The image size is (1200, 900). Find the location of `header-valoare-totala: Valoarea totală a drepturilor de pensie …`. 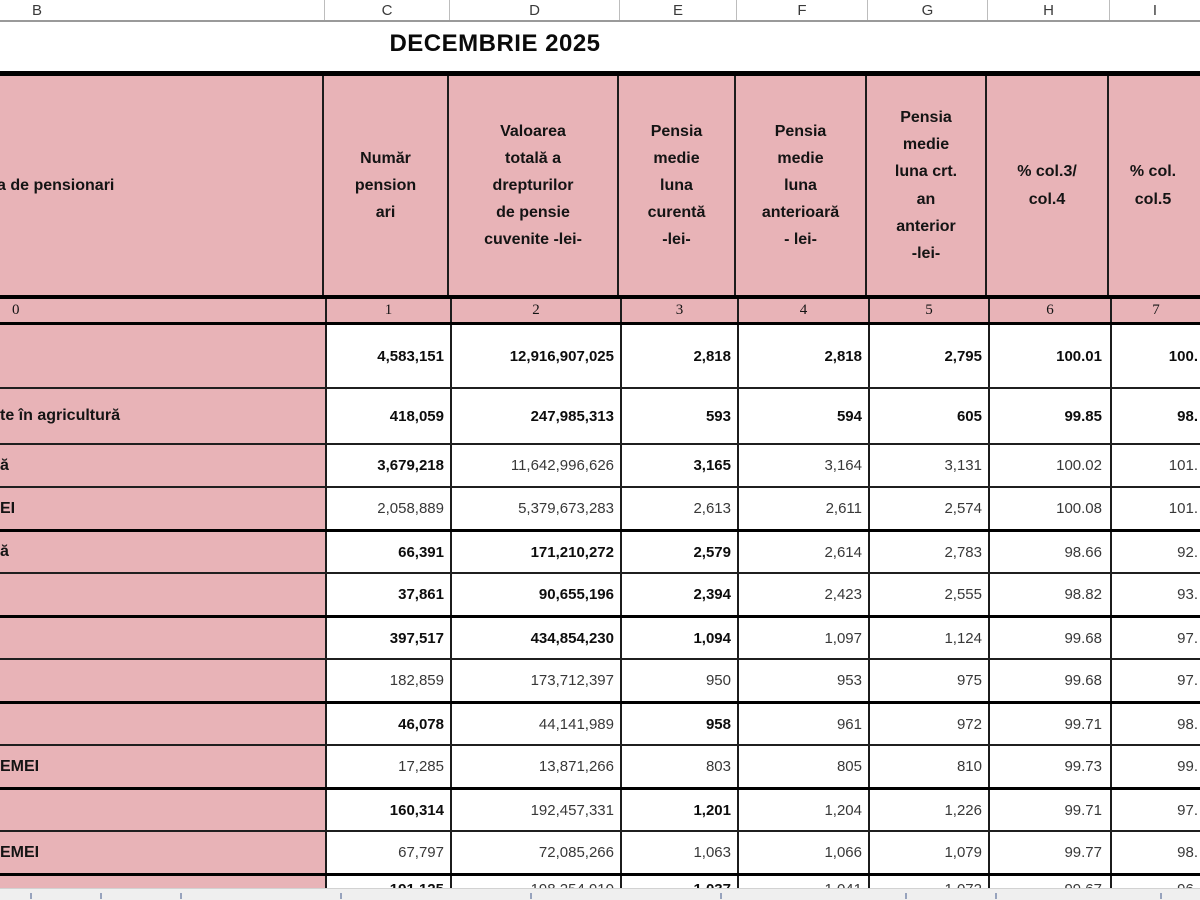

header-valoare-totala: Valoarea totală a drepturilor de pensie … is located at coordinates (532, 185).